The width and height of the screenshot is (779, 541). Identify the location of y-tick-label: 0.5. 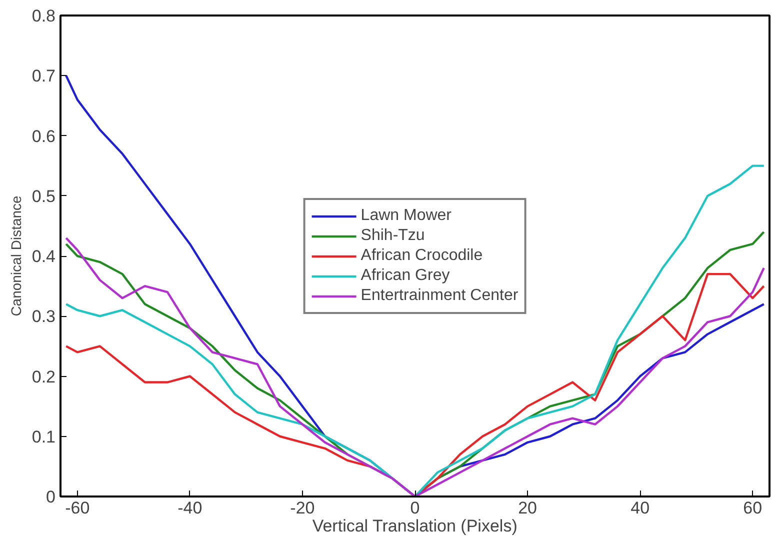
(44, 196).